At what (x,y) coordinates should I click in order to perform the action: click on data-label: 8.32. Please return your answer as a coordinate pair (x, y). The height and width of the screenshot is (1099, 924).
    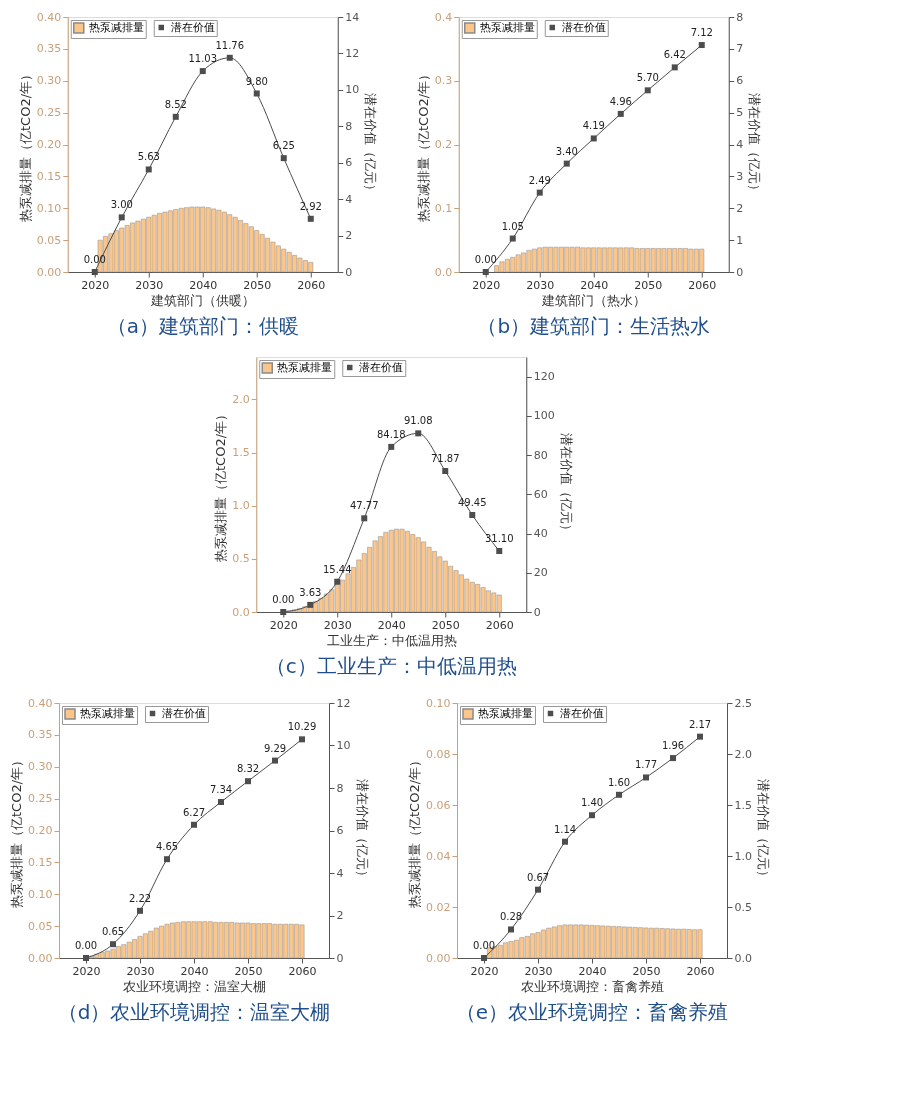
    Looking at the image, I should click on (248, 769).